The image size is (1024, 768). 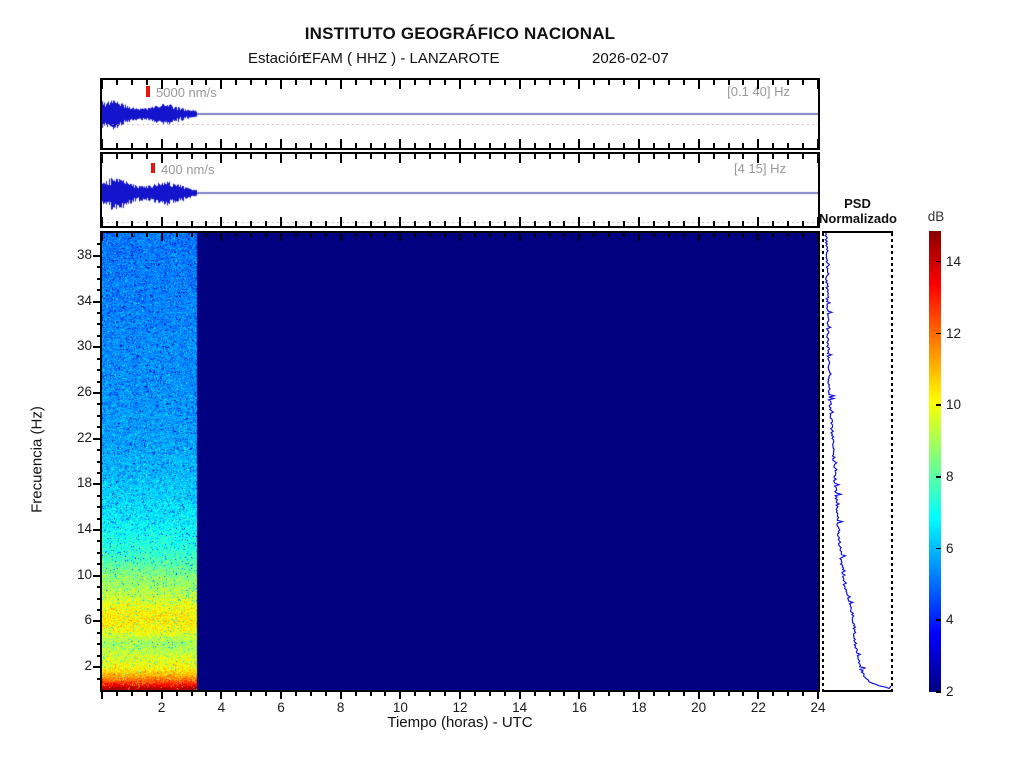 What do you see at coordinates (935, 461) in the screenshot?
I see `colorbar-gradient` at bounding box center [935, 461].